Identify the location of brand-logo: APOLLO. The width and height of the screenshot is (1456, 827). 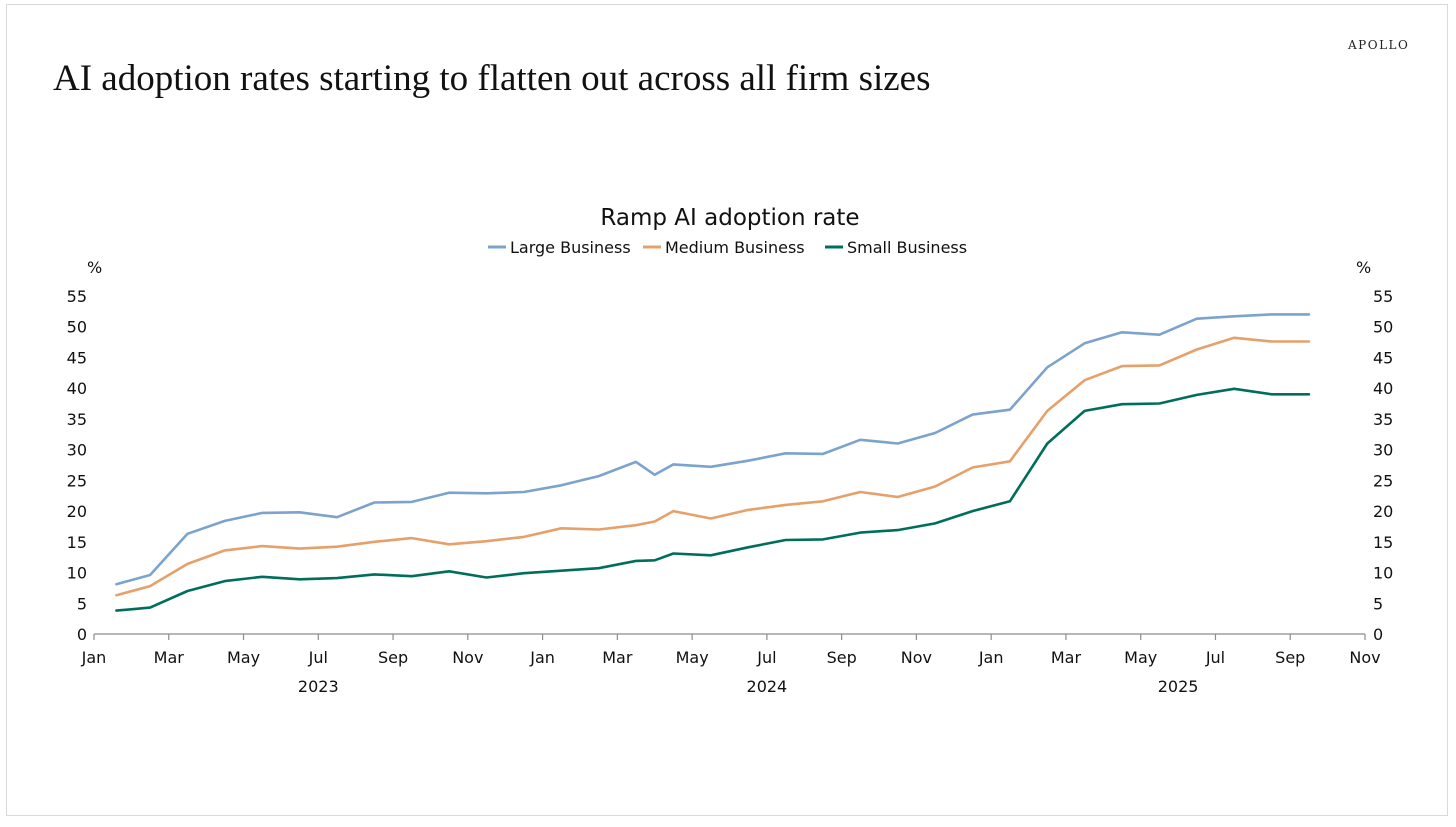
(1379, 45).